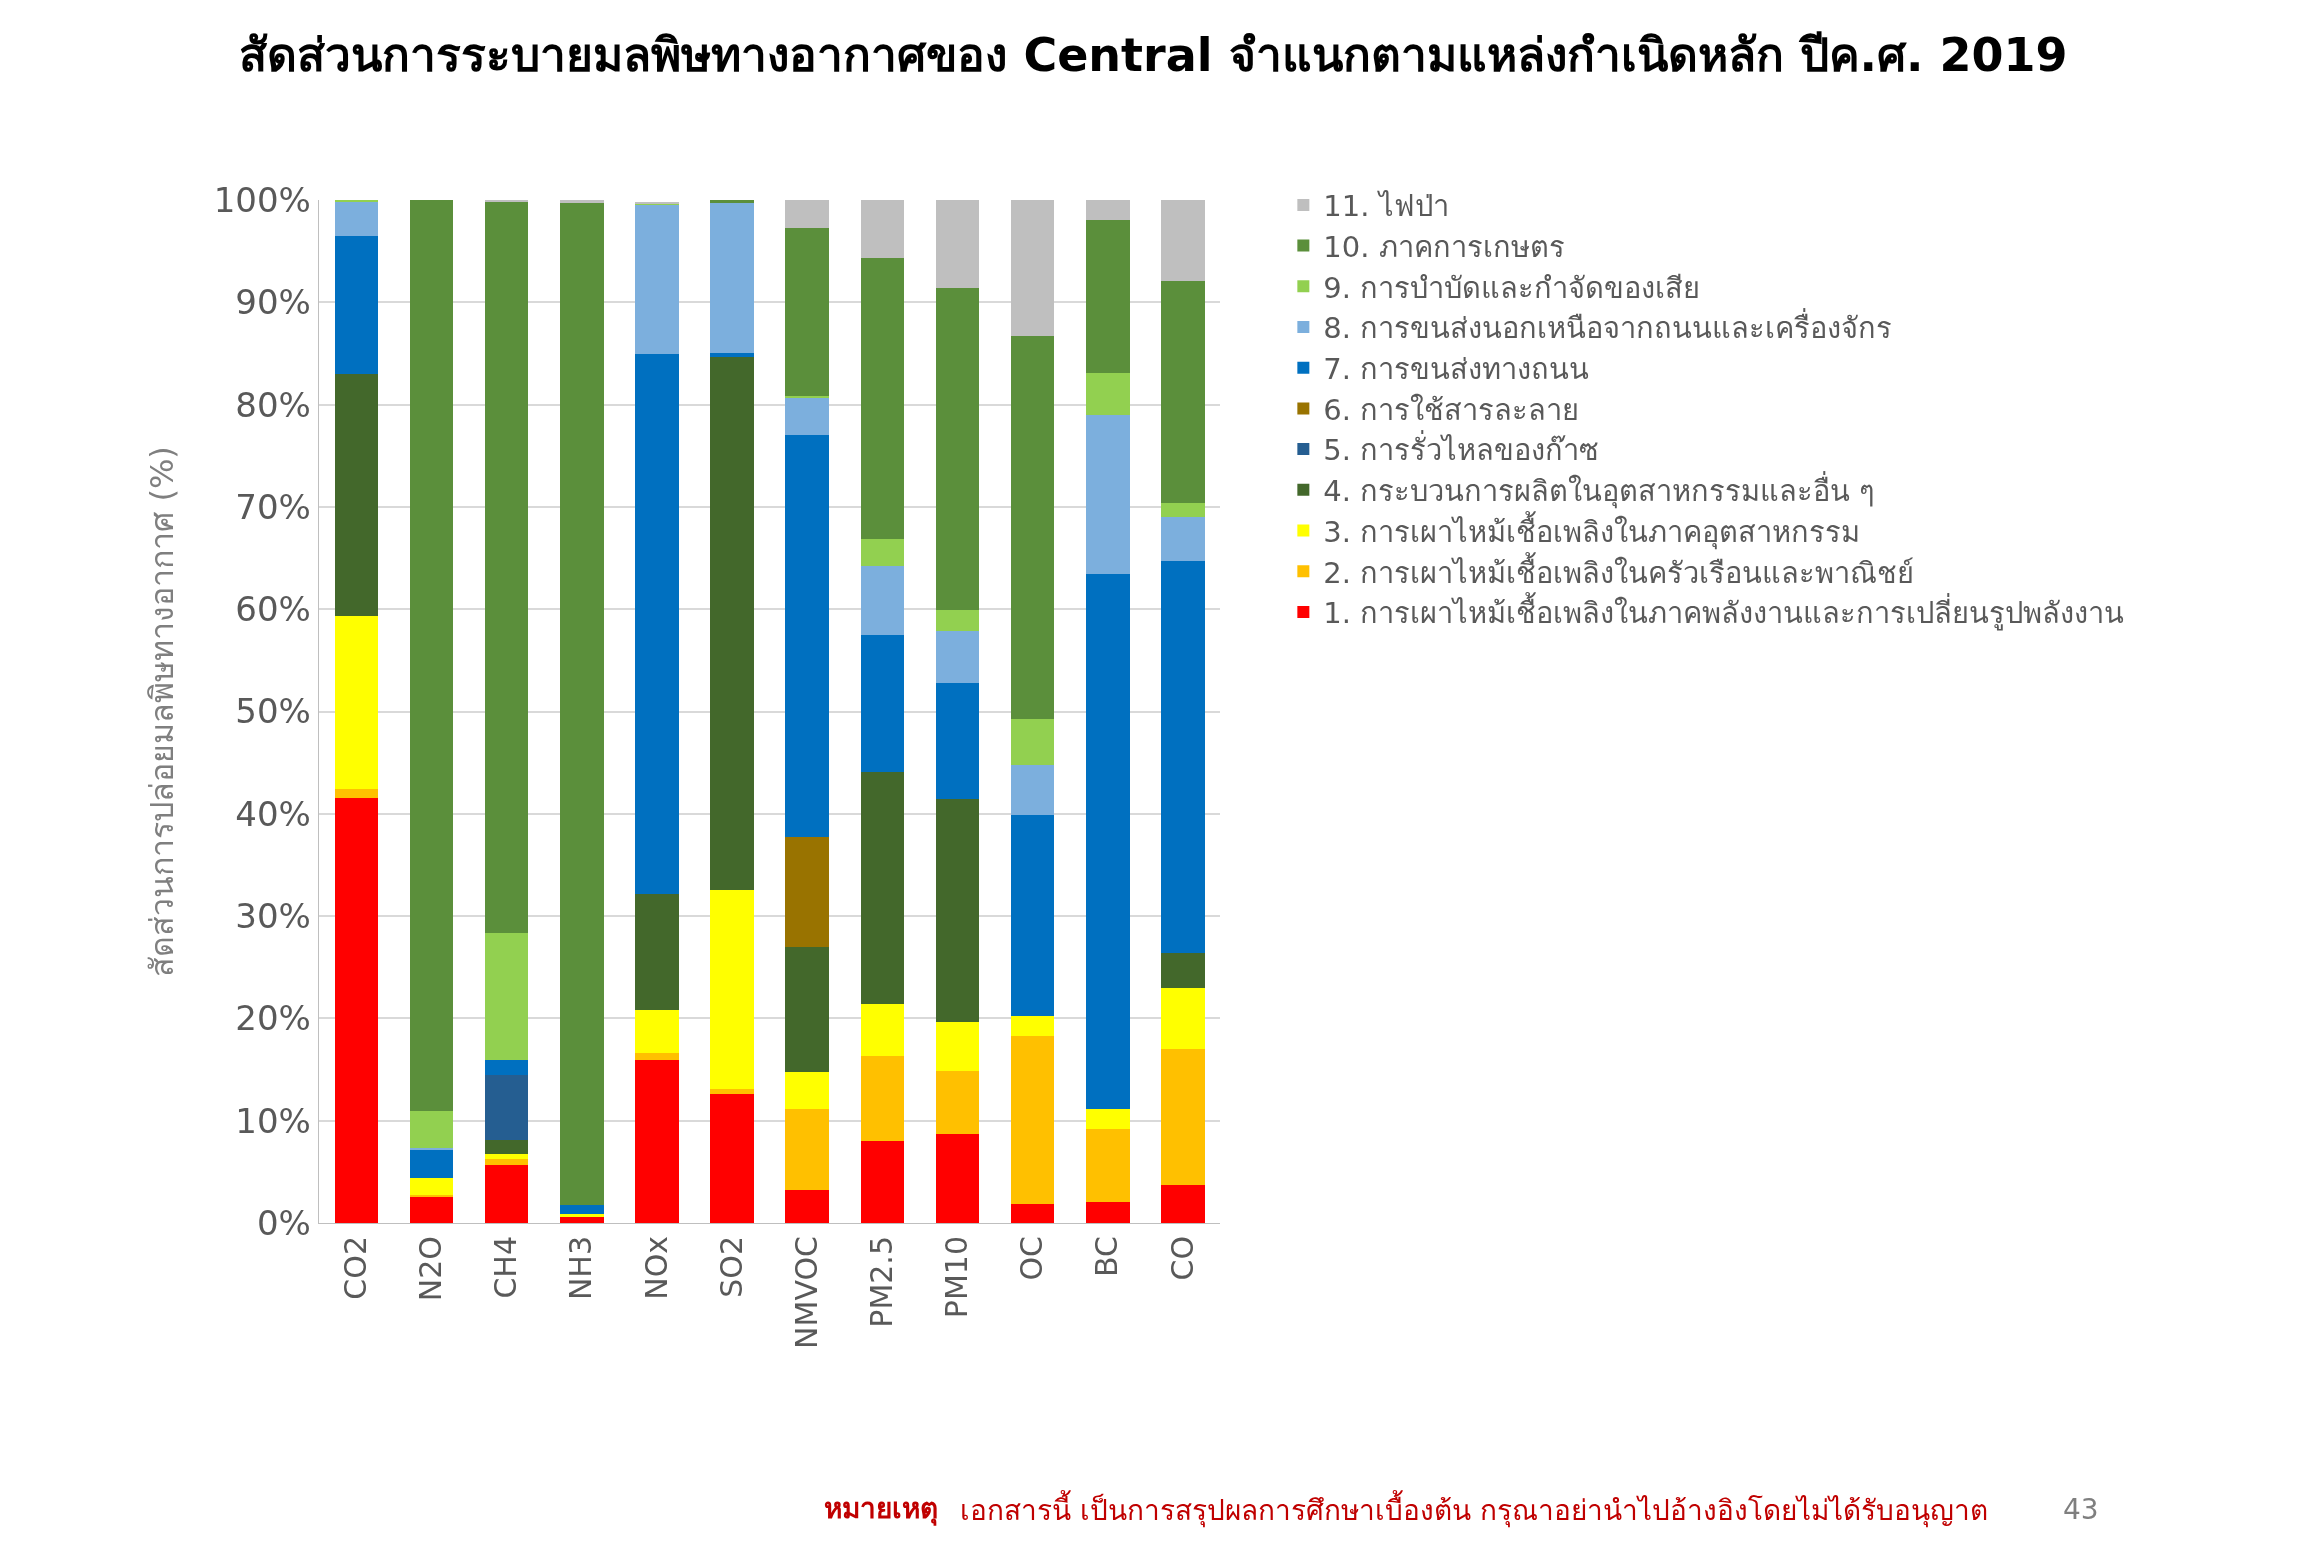  What do you see at coordinates (1608, 327) in the screenshot?
I see `legend-label: 8. การขนส่งนอกเหนือจากถนนและเครื่องจักร` at bounding box center [1608, 327].